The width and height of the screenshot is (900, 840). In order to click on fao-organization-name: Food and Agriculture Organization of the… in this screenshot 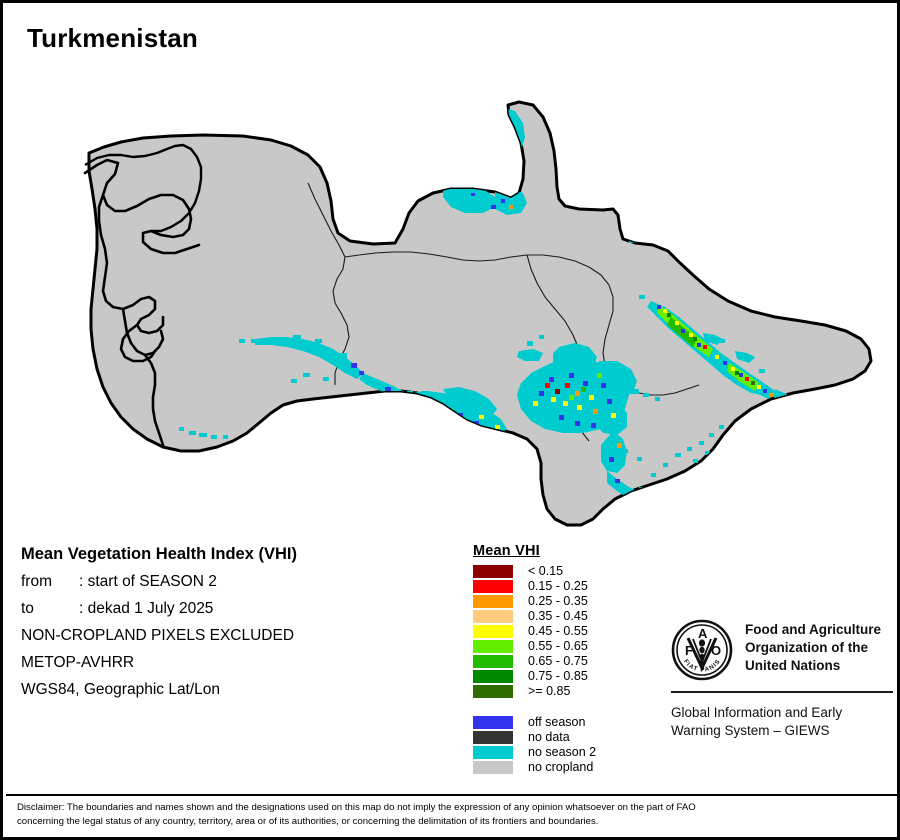, I will do `click(813, 646)`.